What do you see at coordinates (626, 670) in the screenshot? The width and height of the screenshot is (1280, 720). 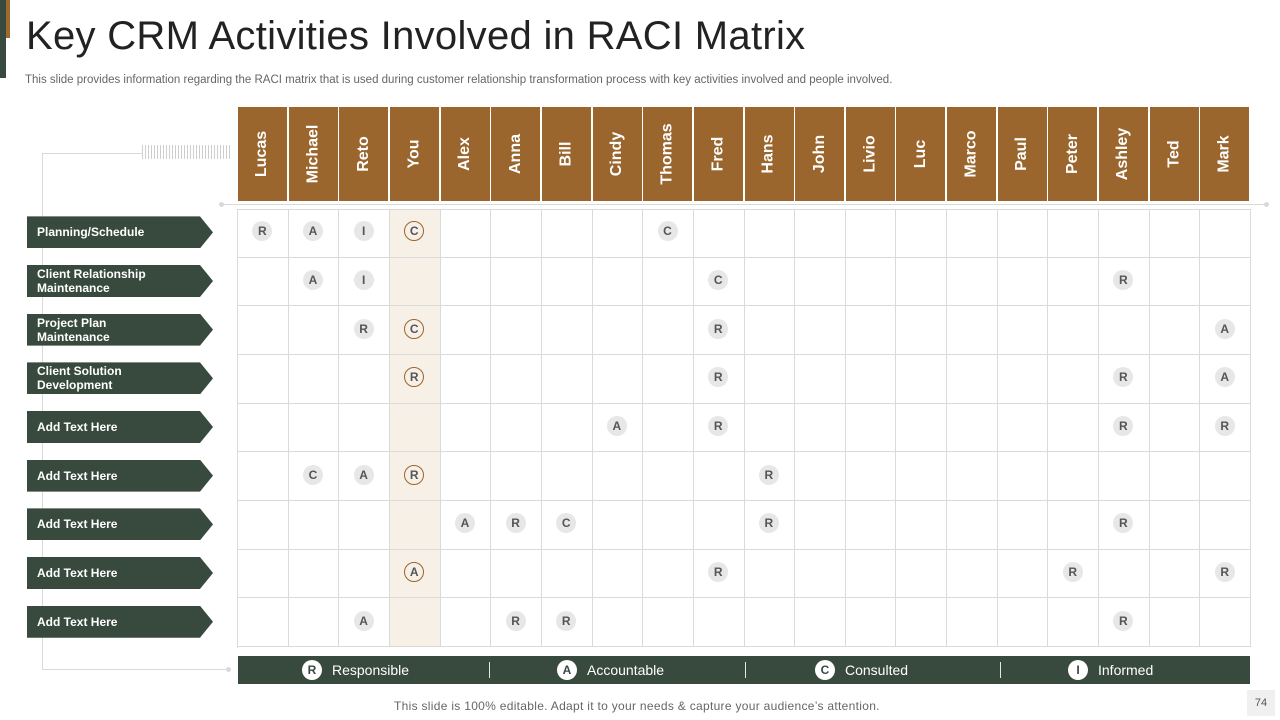 I see `legend-label: Accountable` at bounding box center [626, 670].